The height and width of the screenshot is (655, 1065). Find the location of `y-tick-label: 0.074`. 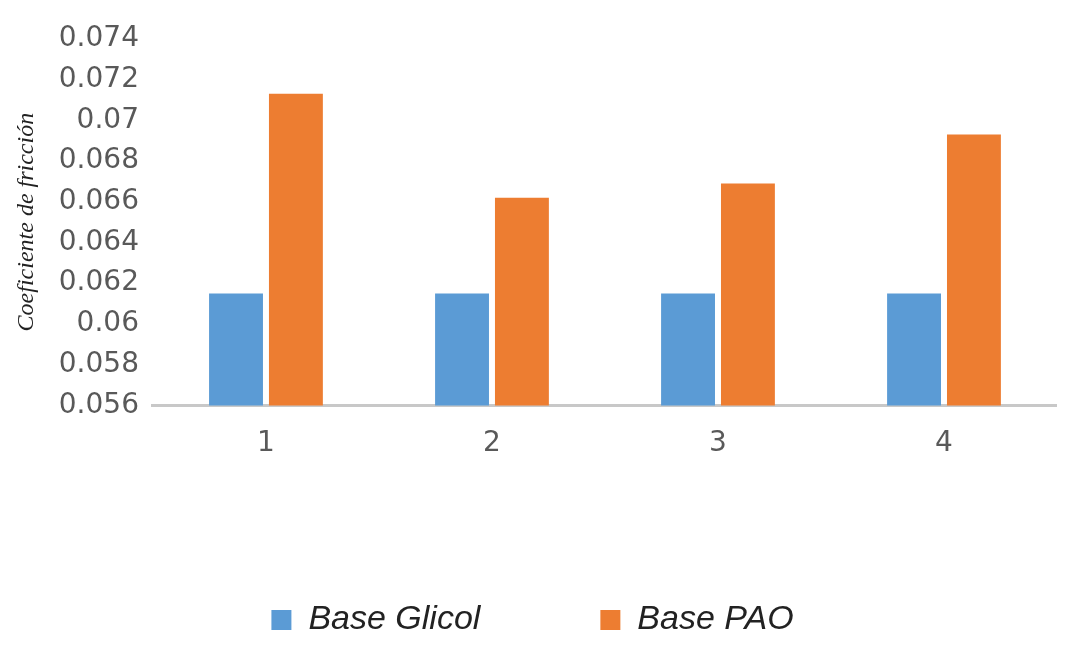

y-tick-label: 0.074 is located at coordinates (98, 37).